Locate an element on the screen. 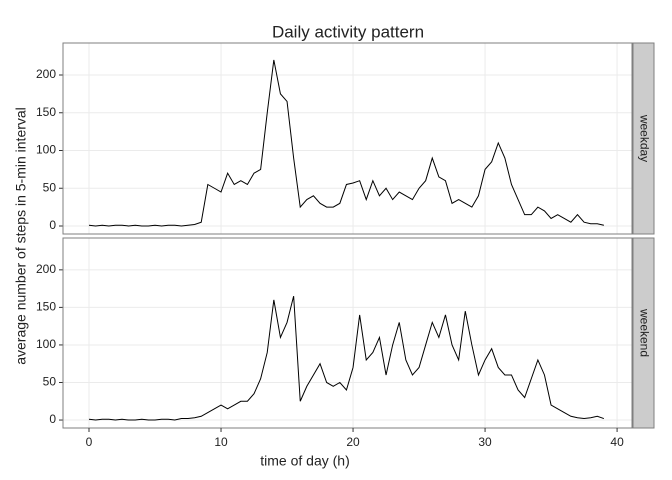  strip-label: weekend is located at coordinates (644, 332).